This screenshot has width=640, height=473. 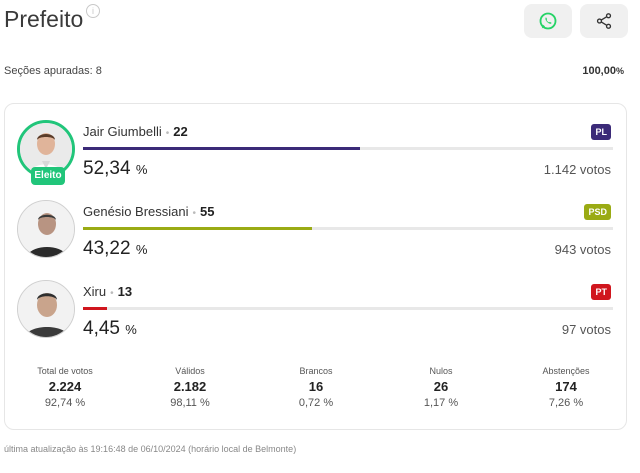 What do you see at coordinates (577, 169) in the screenshot?
I see `candidate-votes: 1.142 votos` at bounding box center [577, 169].